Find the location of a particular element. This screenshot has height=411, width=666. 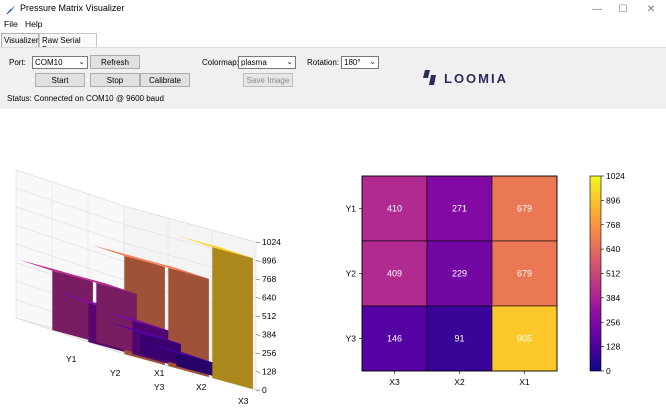

heatmap-cell-value: 271 is located at coordinates (459, 209).